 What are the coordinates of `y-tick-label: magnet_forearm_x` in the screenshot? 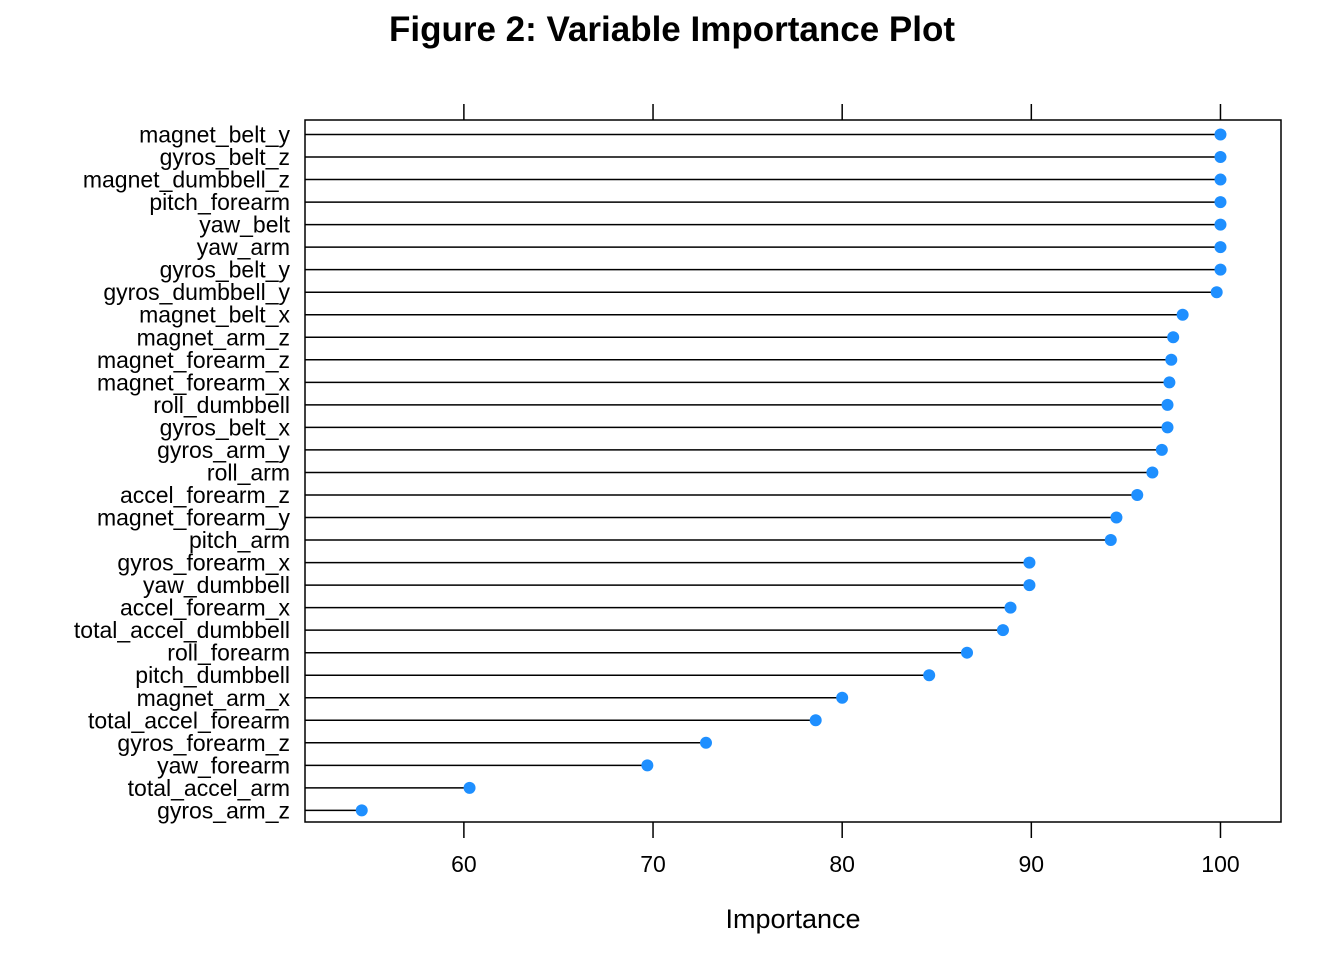 It's located at (194, 382).